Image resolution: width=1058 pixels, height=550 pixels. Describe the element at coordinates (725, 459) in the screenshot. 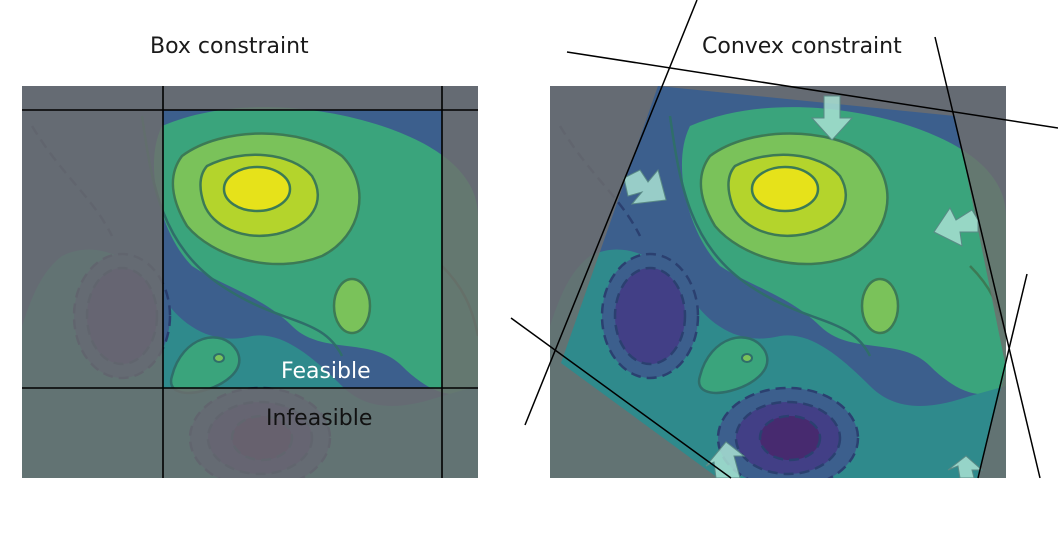

I see `arrow-bottom-left` at that location.